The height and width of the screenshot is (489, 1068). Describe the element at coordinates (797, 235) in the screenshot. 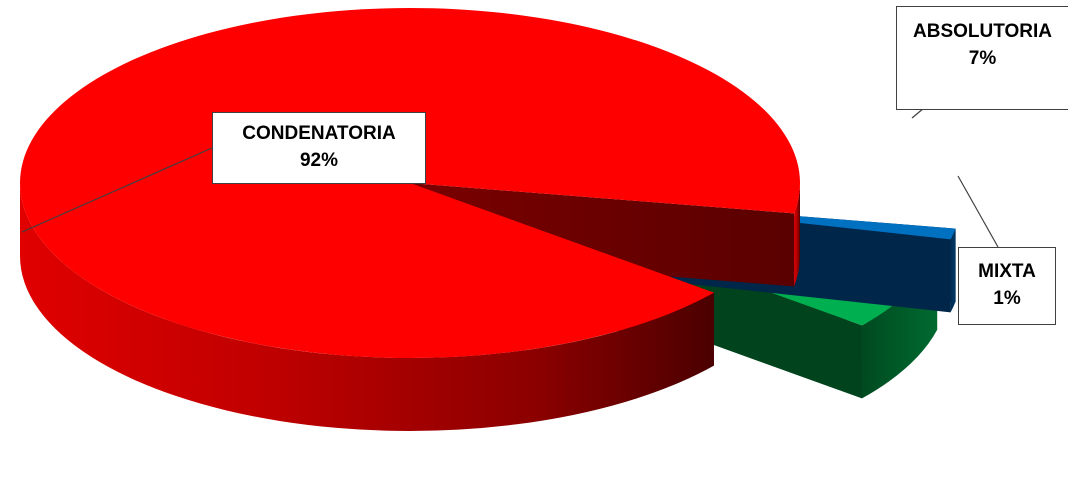

I see `pie-side-condenatoria` at that location.